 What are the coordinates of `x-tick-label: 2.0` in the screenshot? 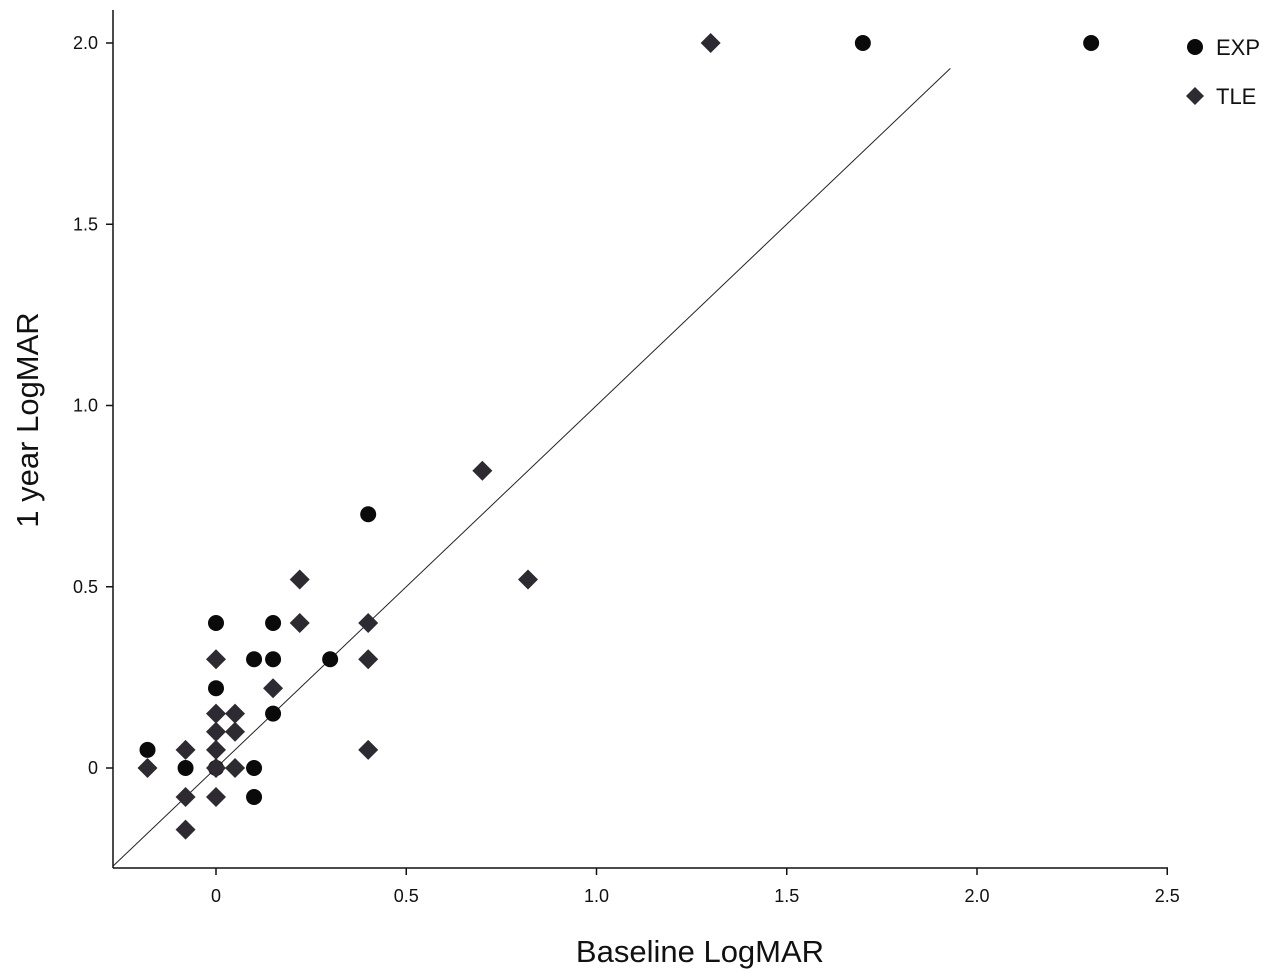 It's located at (976, 896).